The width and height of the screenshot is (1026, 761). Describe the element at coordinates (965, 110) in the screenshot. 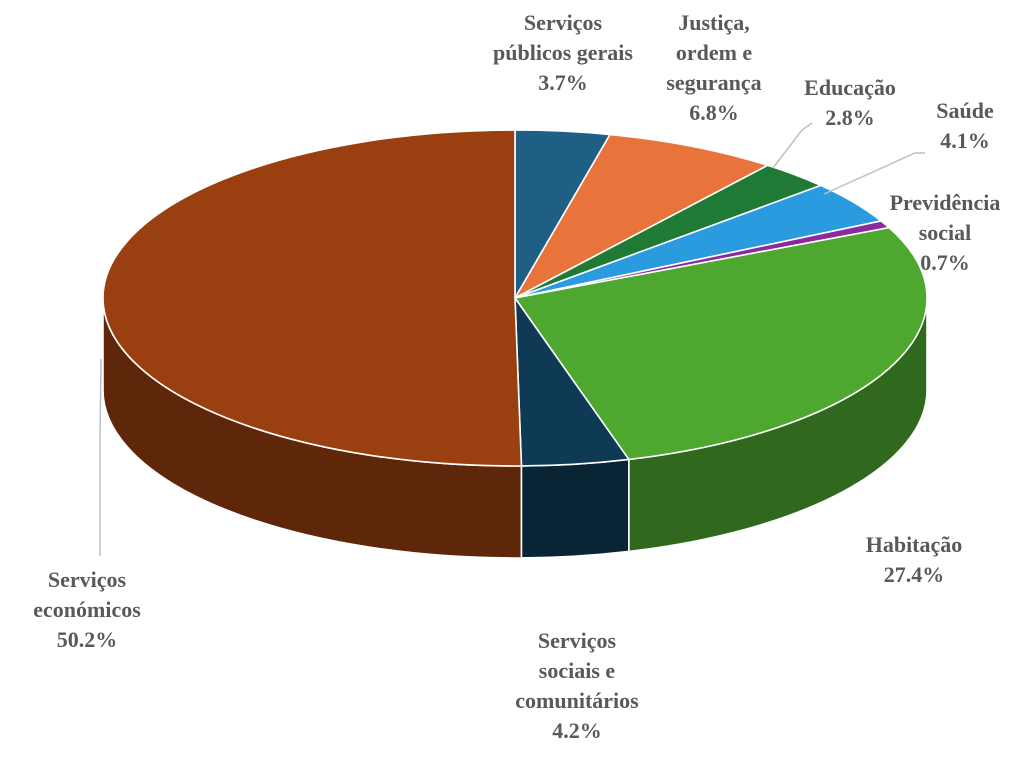

I see `slice-label-line: Saúde` at that location.